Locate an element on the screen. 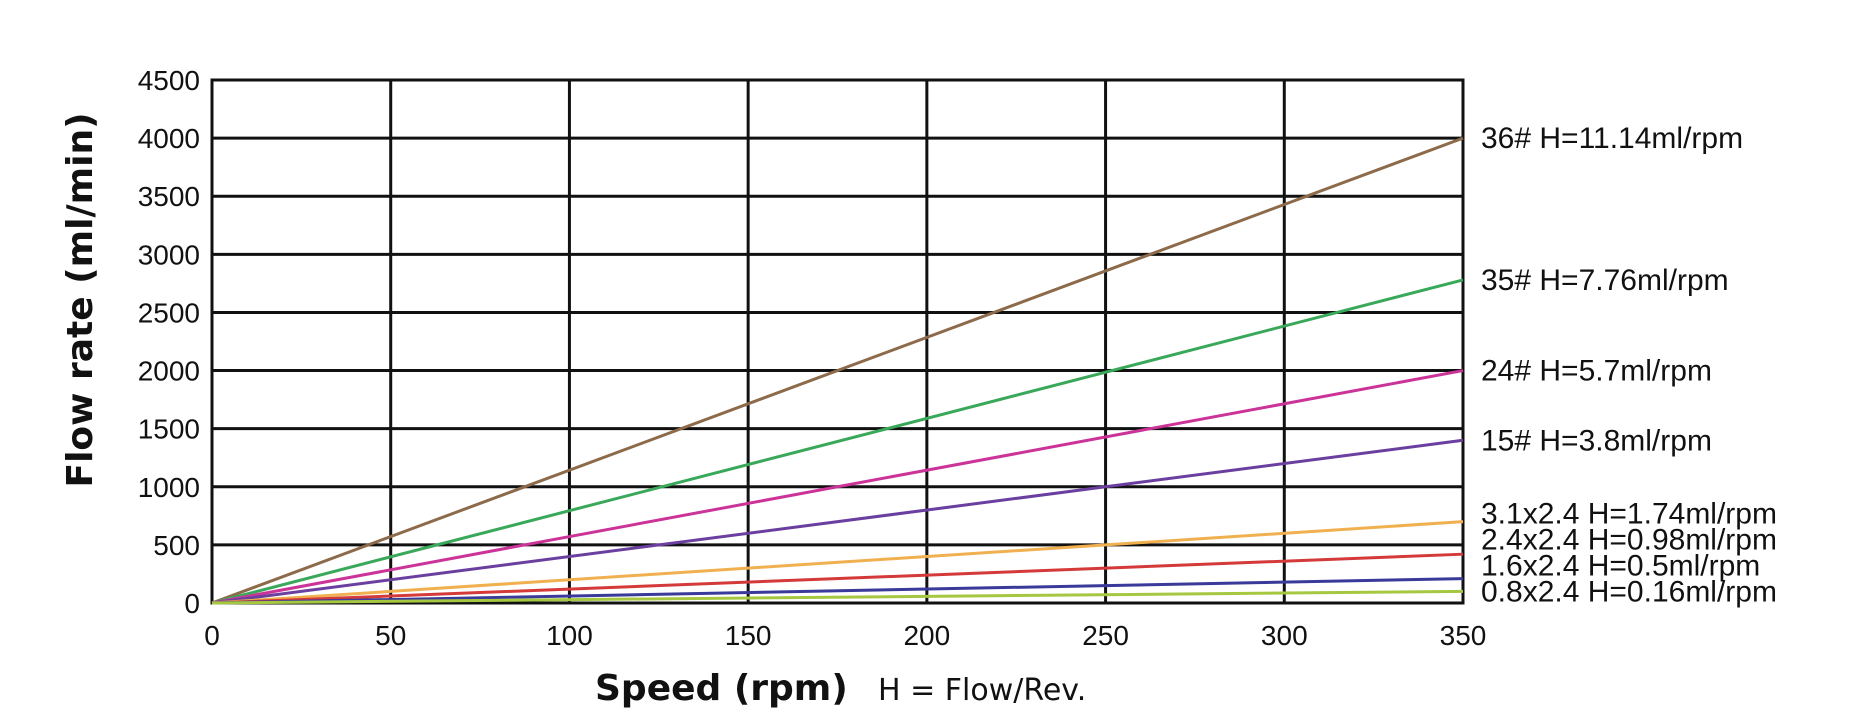 Image resolution: width=1868 pixels, height=720 pixels. y-tick-label: 0 is located at coordinates (192, 603).